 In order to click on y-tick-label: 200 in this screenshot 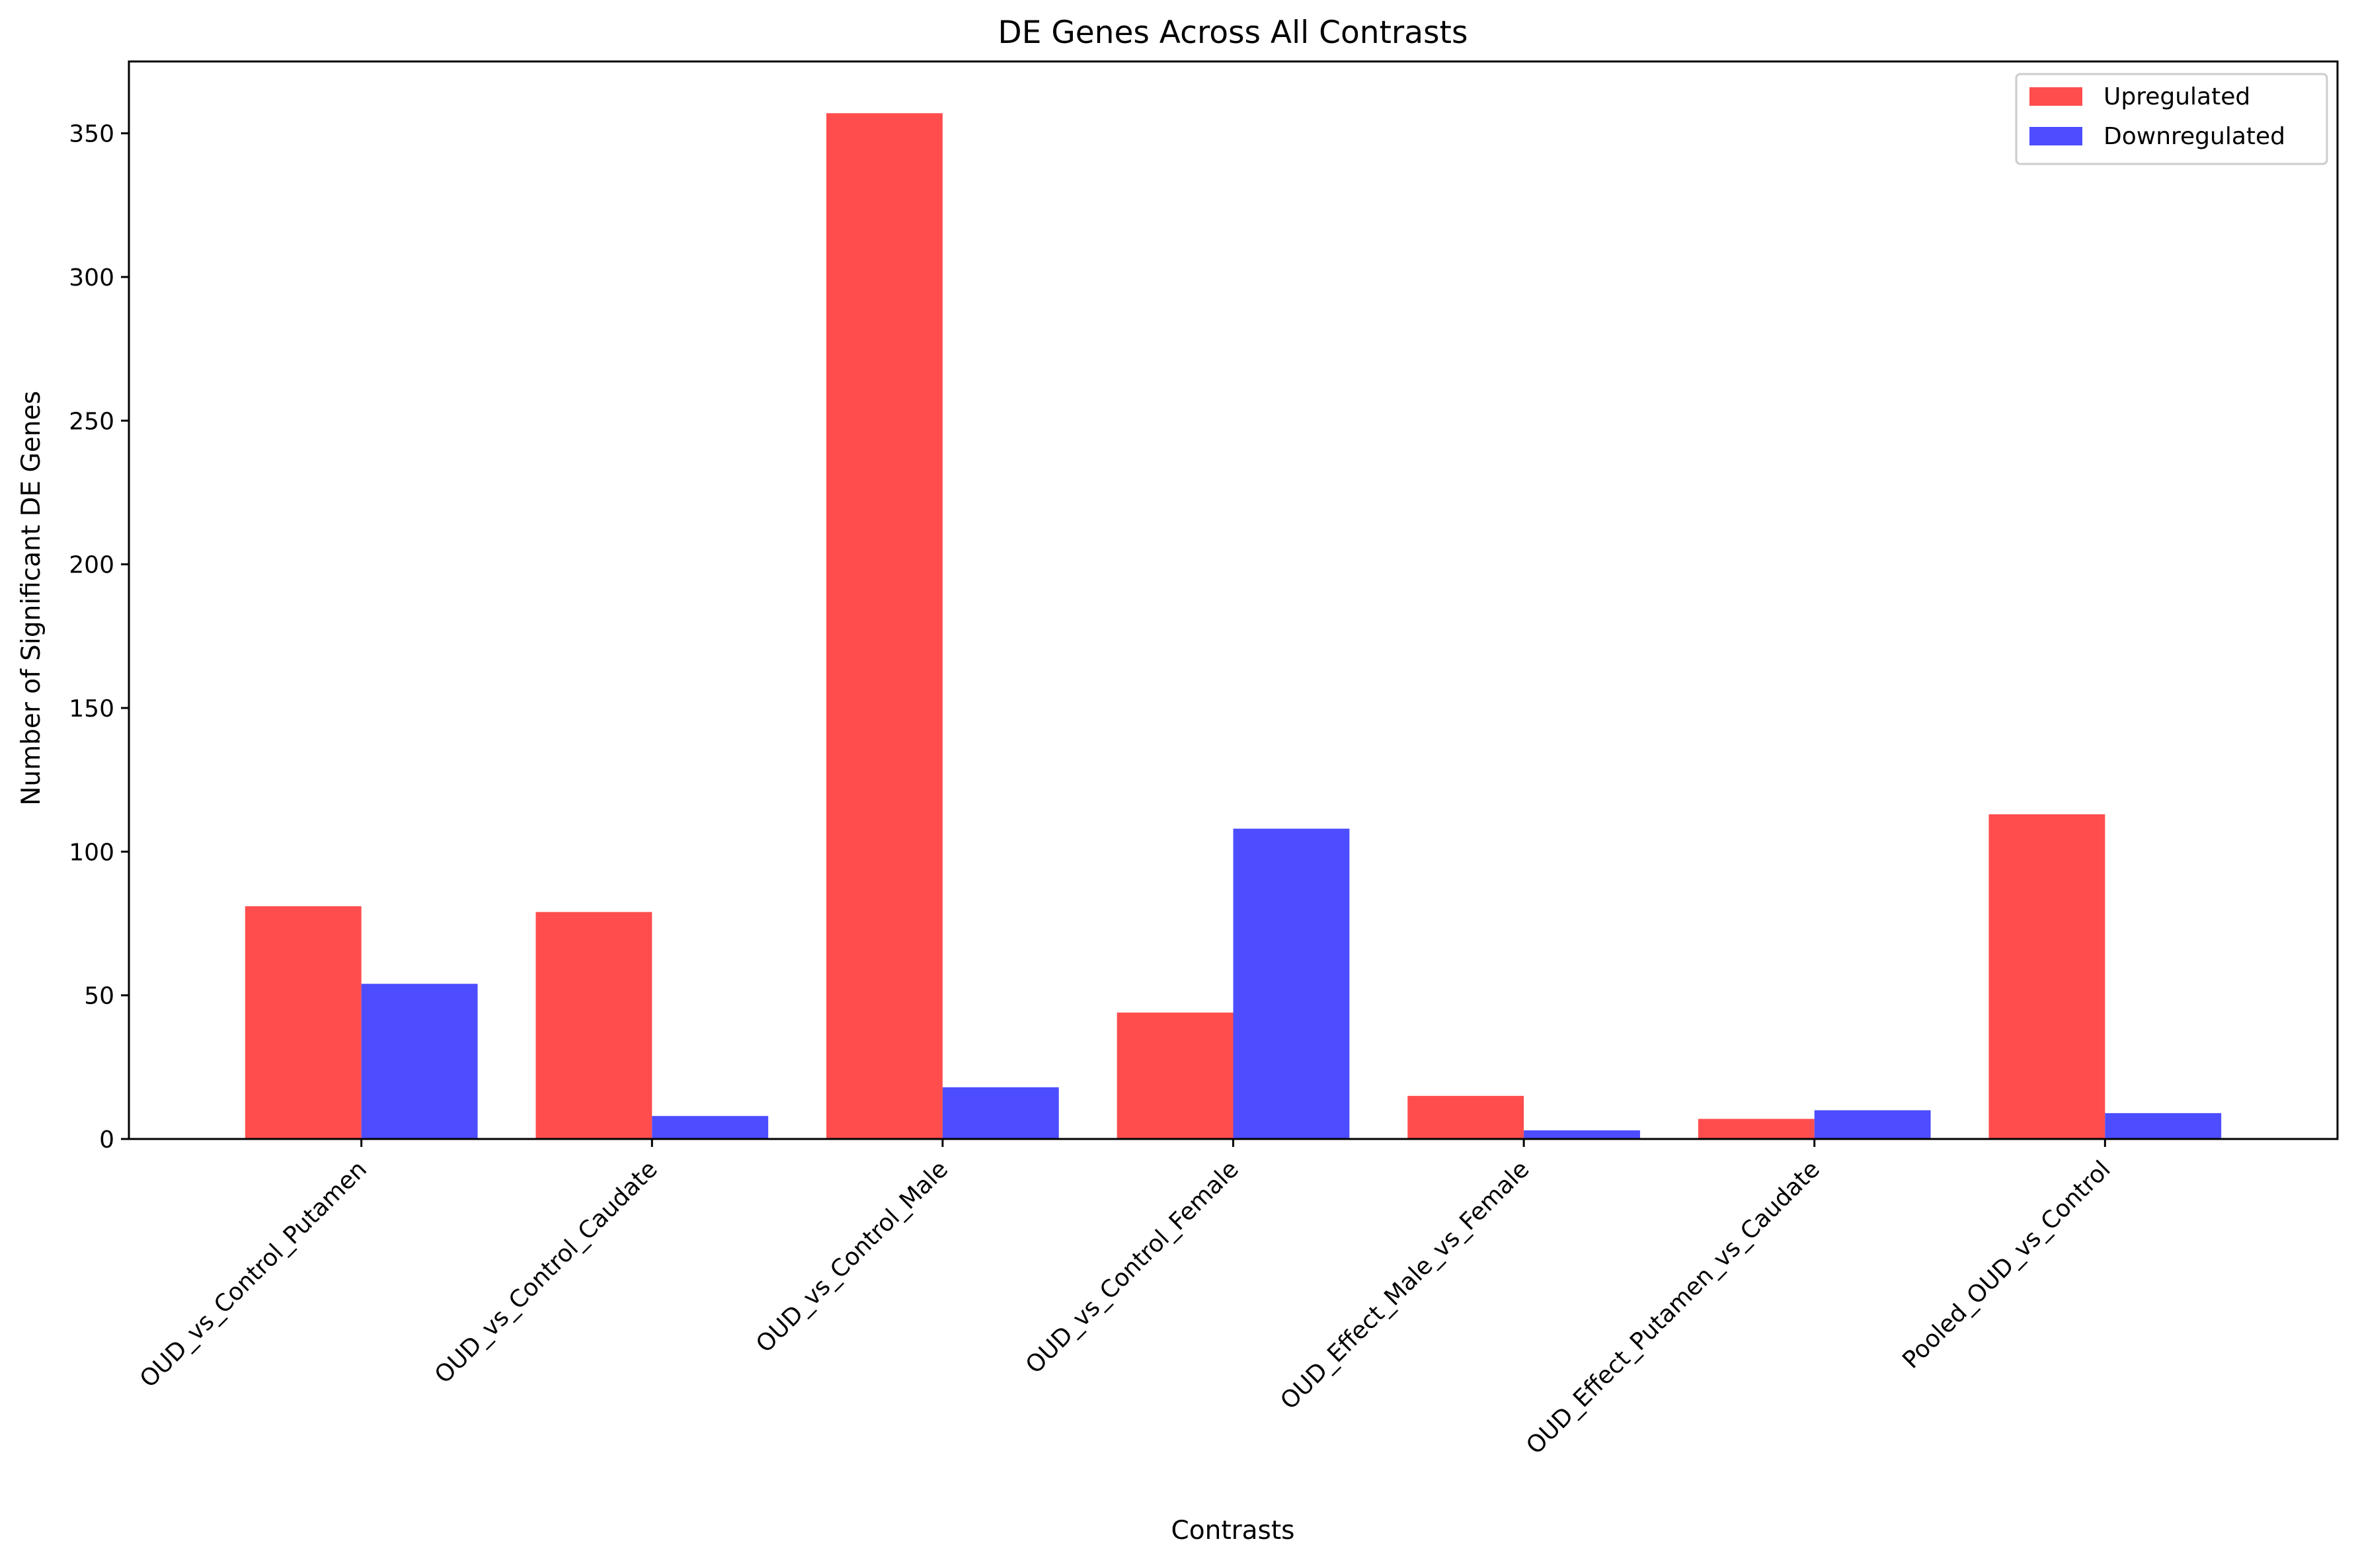, I will do `click(91, 565)`.